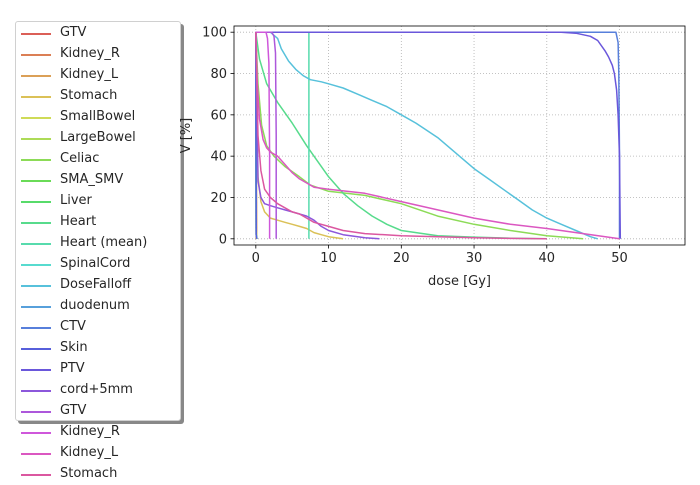  Describe the element at coordinates (459, 281) in the screenshot. I see `x-axis-label: dose [Gy]` at that location.